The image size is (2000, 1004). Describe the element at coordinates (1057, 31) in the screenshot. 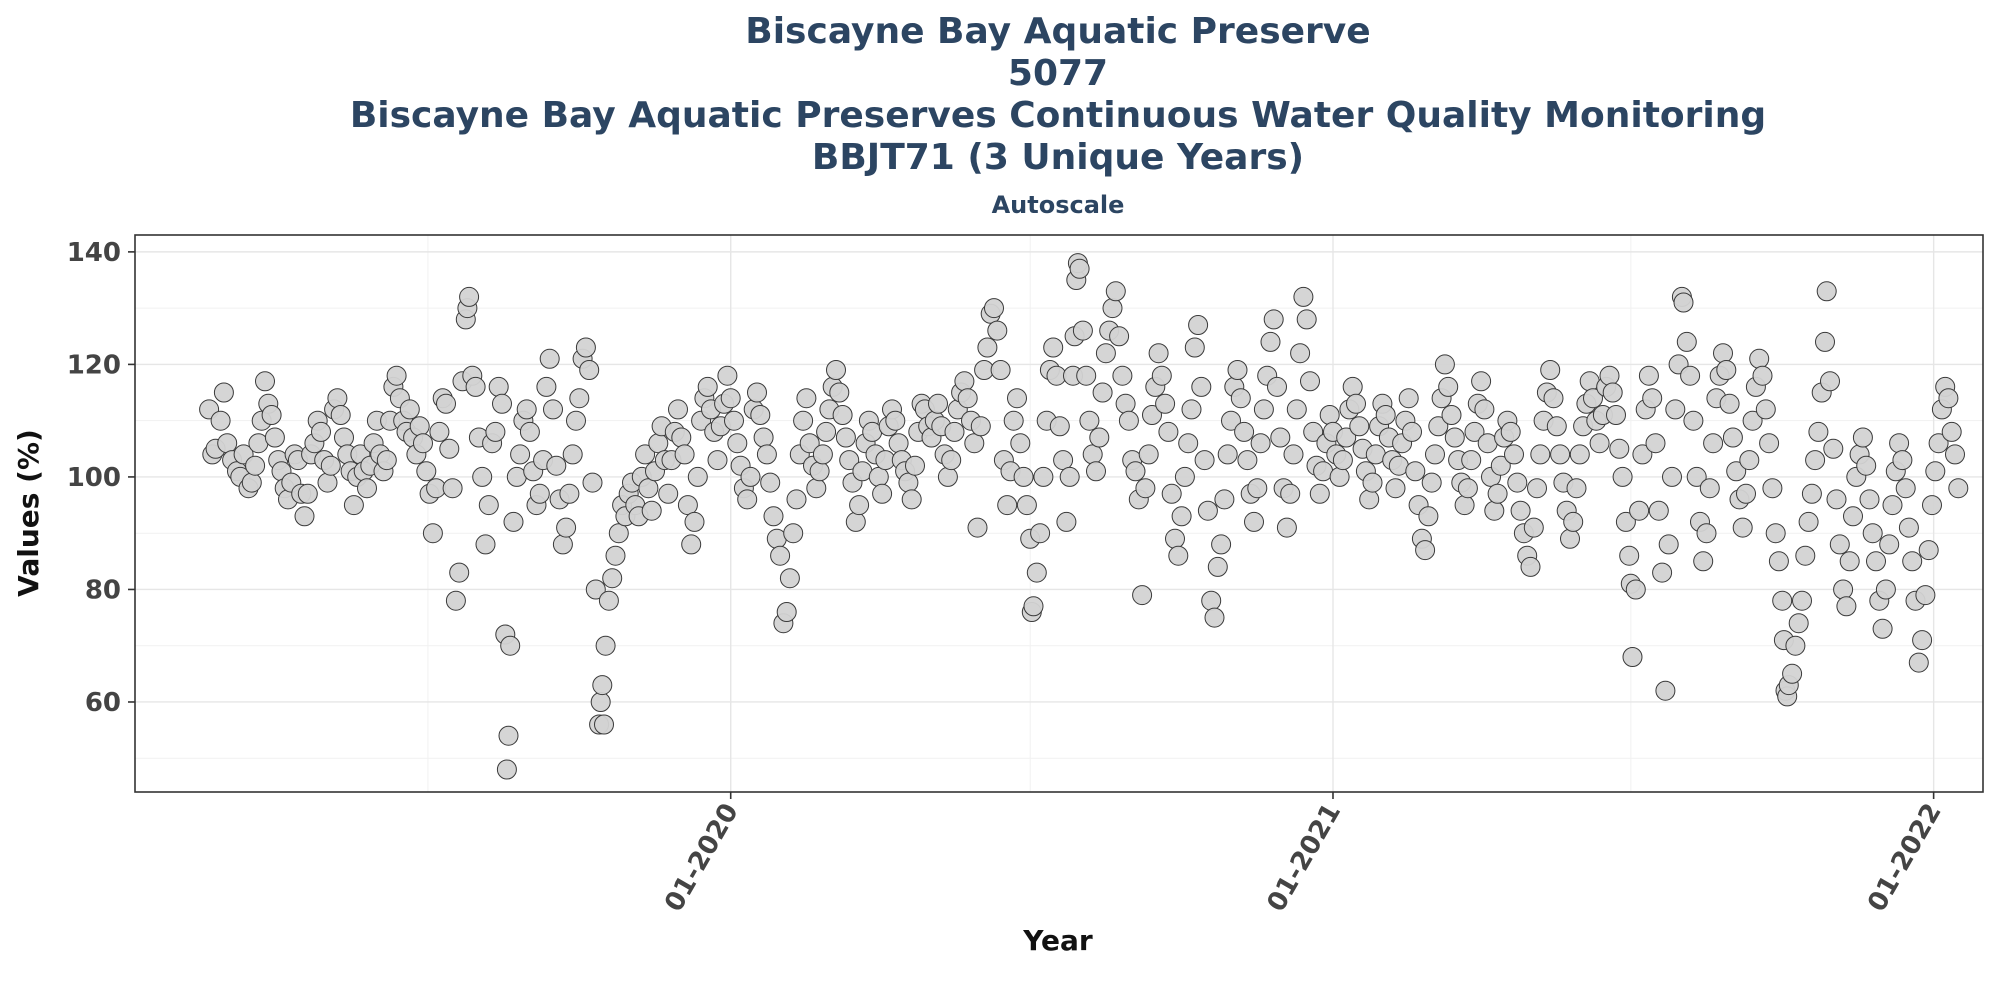

I see `chart-title-line-1: Biscayne Bay Aquatic Preserve` at that location.